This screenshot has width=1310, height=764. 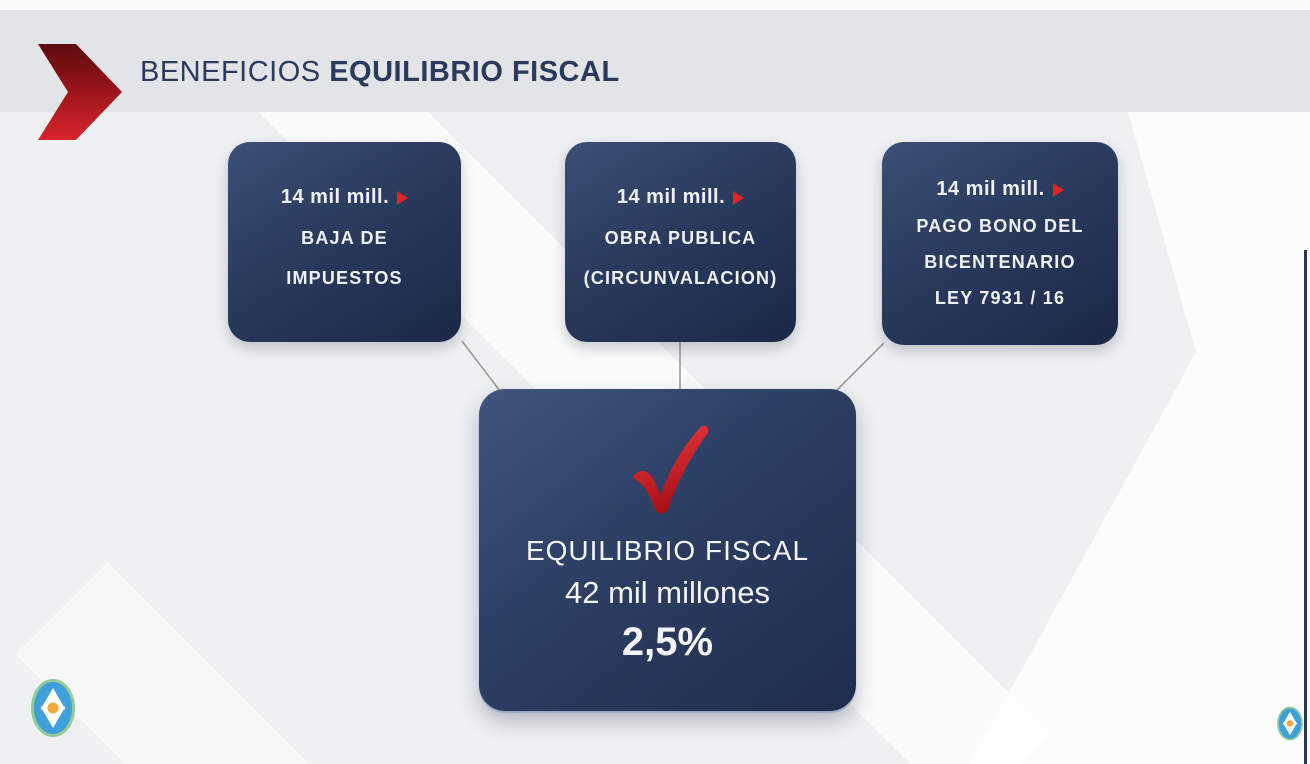 What do you see at coordinates (680, 278) in the screenshot?
I see `benefit-line: (CIRCUNVALACION)` at bounding box center [680, 278].